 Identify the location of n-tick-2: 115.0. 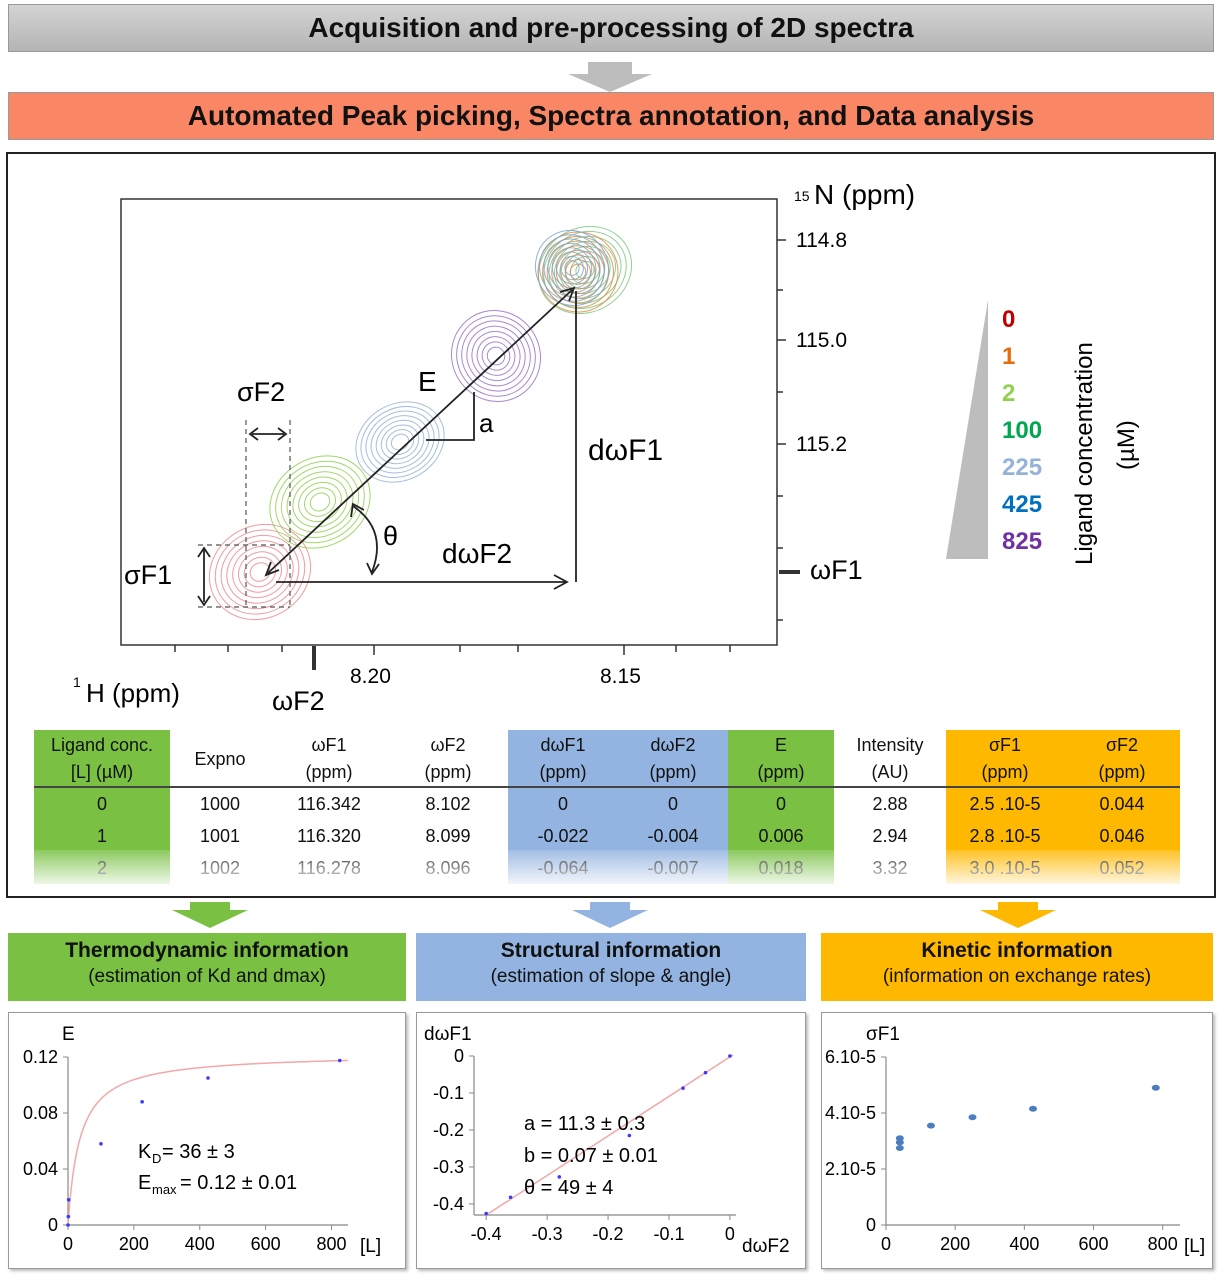
(821, 340).